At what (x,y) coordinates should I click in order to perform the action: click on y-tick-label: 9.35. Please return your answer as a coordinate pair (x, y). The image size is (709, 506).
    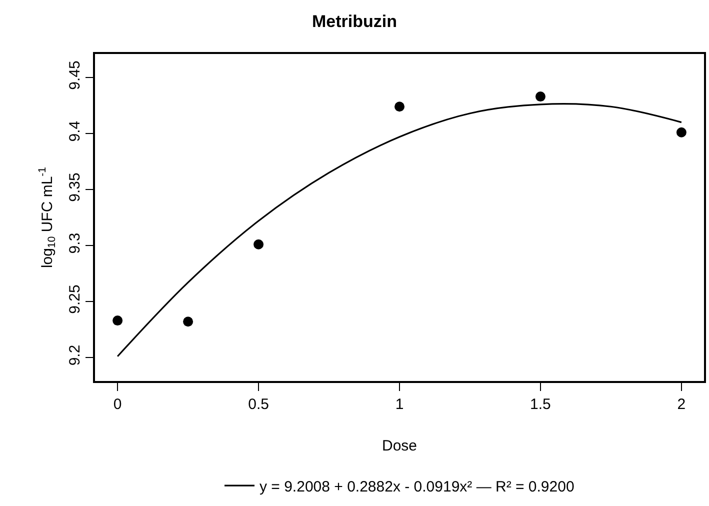
    Looking at the image, I should click on (75, 187).